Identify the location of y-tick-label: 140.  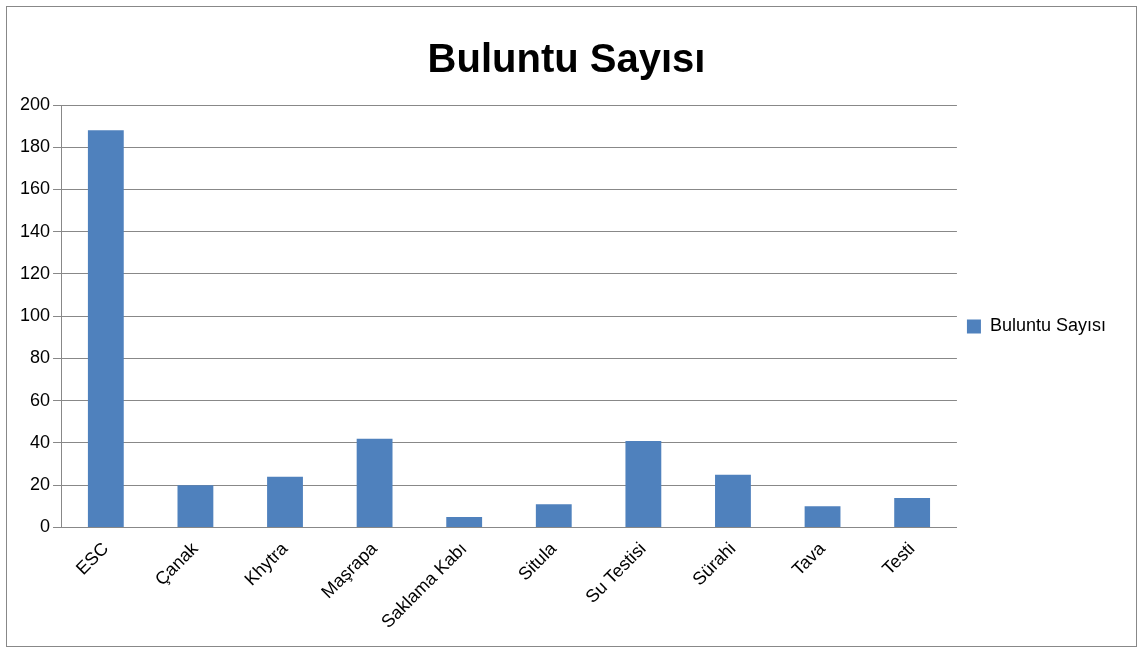
(35, 230).